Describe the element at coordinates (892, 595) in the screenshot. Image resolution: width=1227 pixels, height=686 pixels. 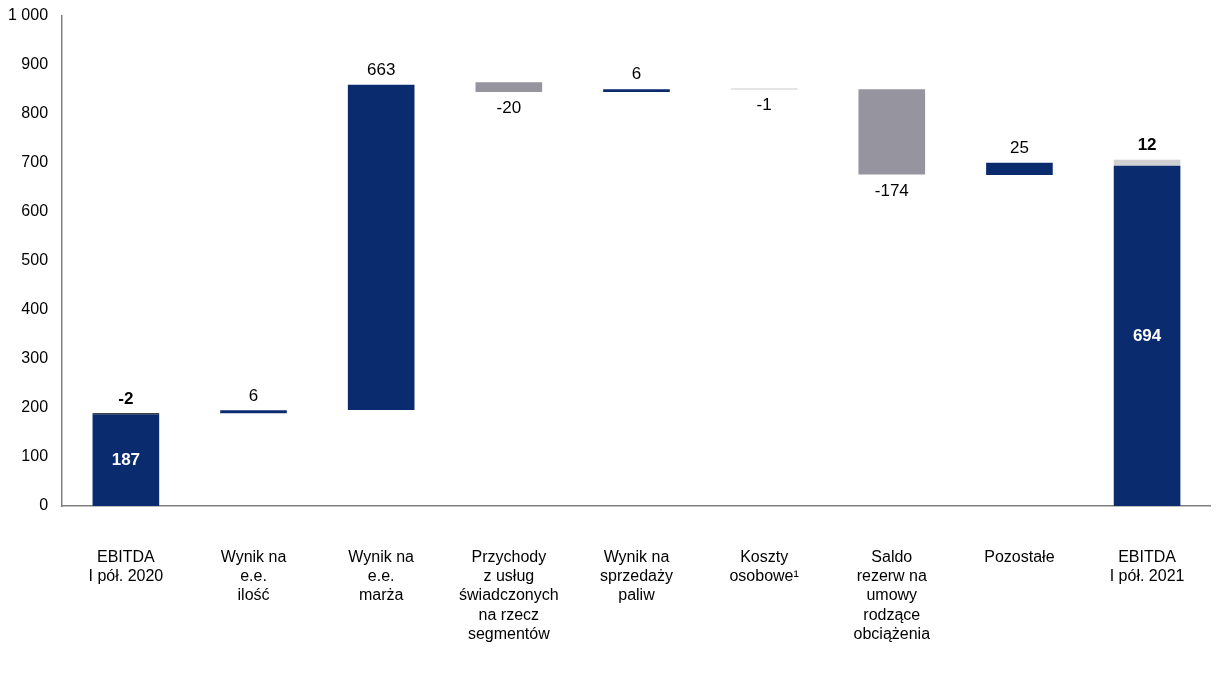
I see `x-tick-label: Saldo rezerw na umowy rodzące obciążenia` at that location.